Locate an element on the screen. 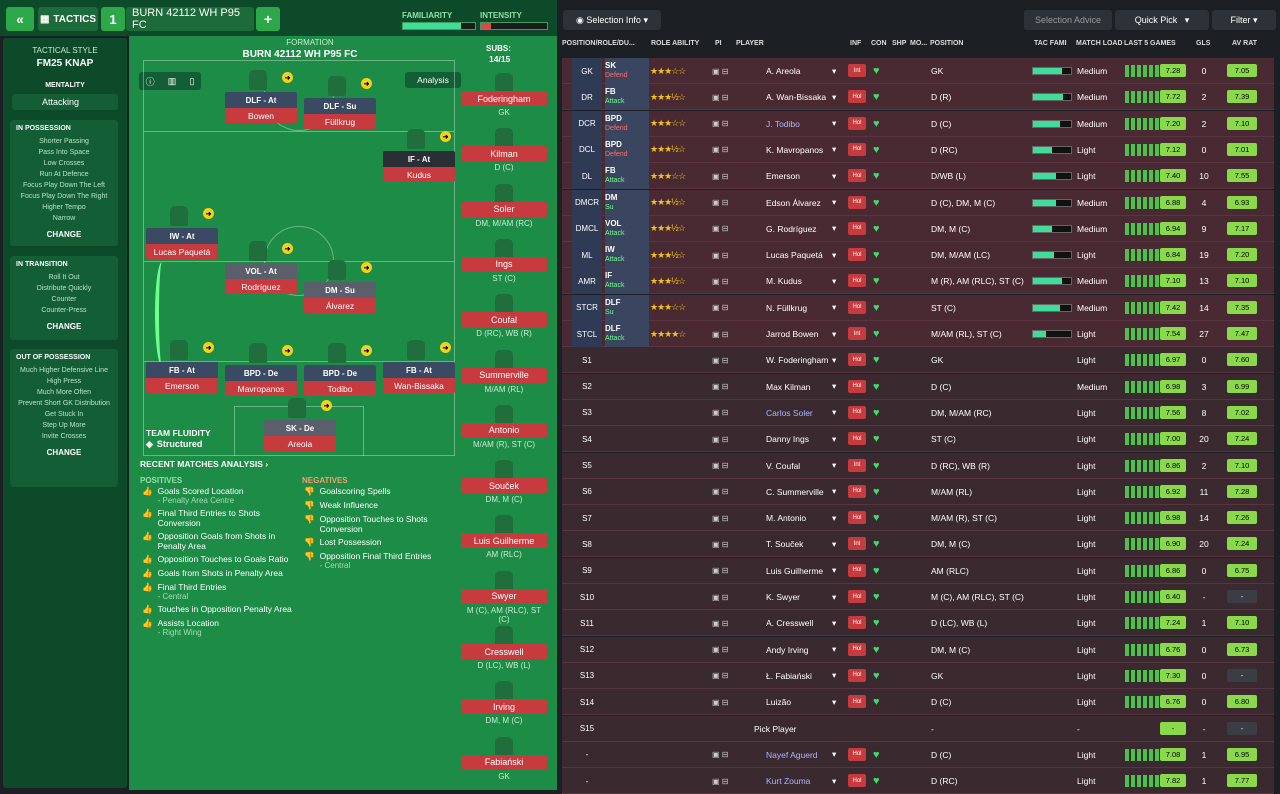 The width and height of the screenshot is (1280, 794). position-cell: S14 is located at coordinates (587, 702).